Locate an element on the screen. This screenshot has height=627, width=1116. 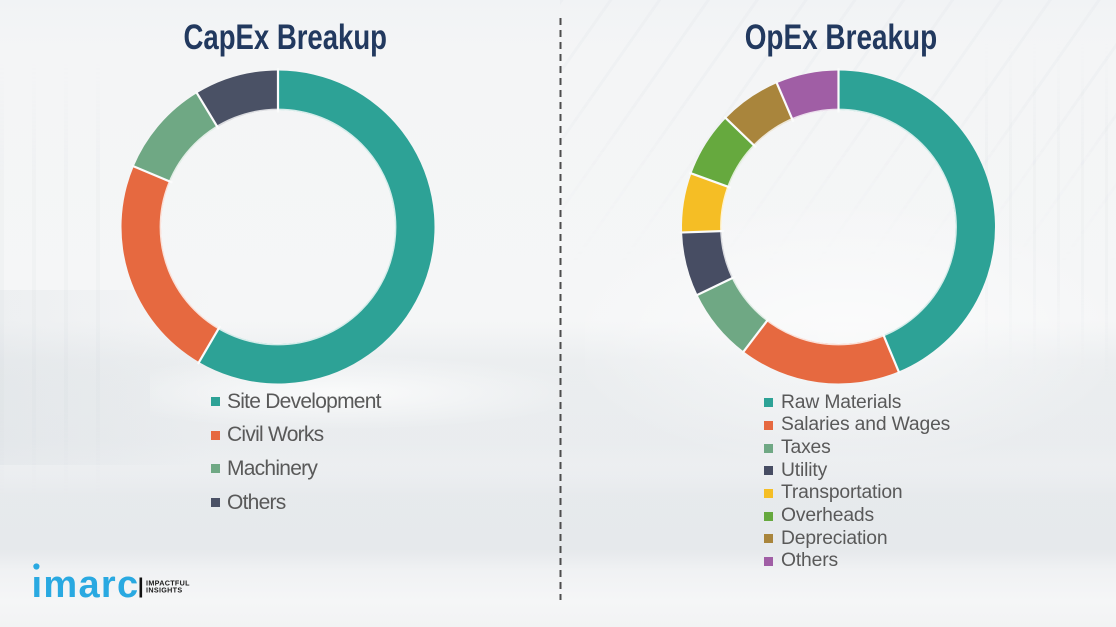
svg-text: OpEx Breakup is located at coordinates (841, 37).